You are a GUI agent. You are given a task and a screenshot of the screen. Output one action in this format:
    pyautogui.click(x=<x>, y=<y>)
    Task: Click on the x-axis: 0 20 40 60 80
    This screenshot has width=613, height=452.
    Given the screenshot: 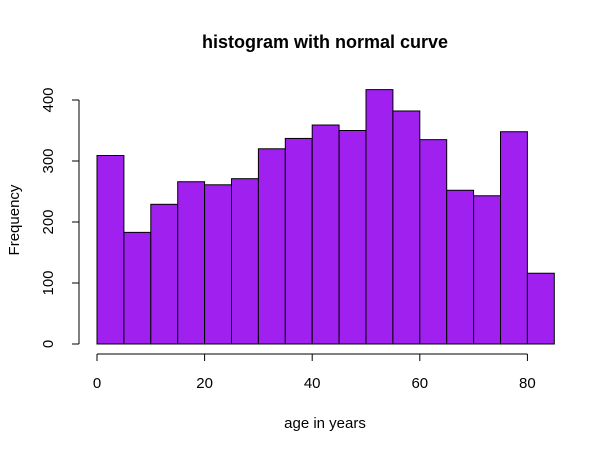 What is the action you would take?
    pyautogui.click(x=314, y=372)
    